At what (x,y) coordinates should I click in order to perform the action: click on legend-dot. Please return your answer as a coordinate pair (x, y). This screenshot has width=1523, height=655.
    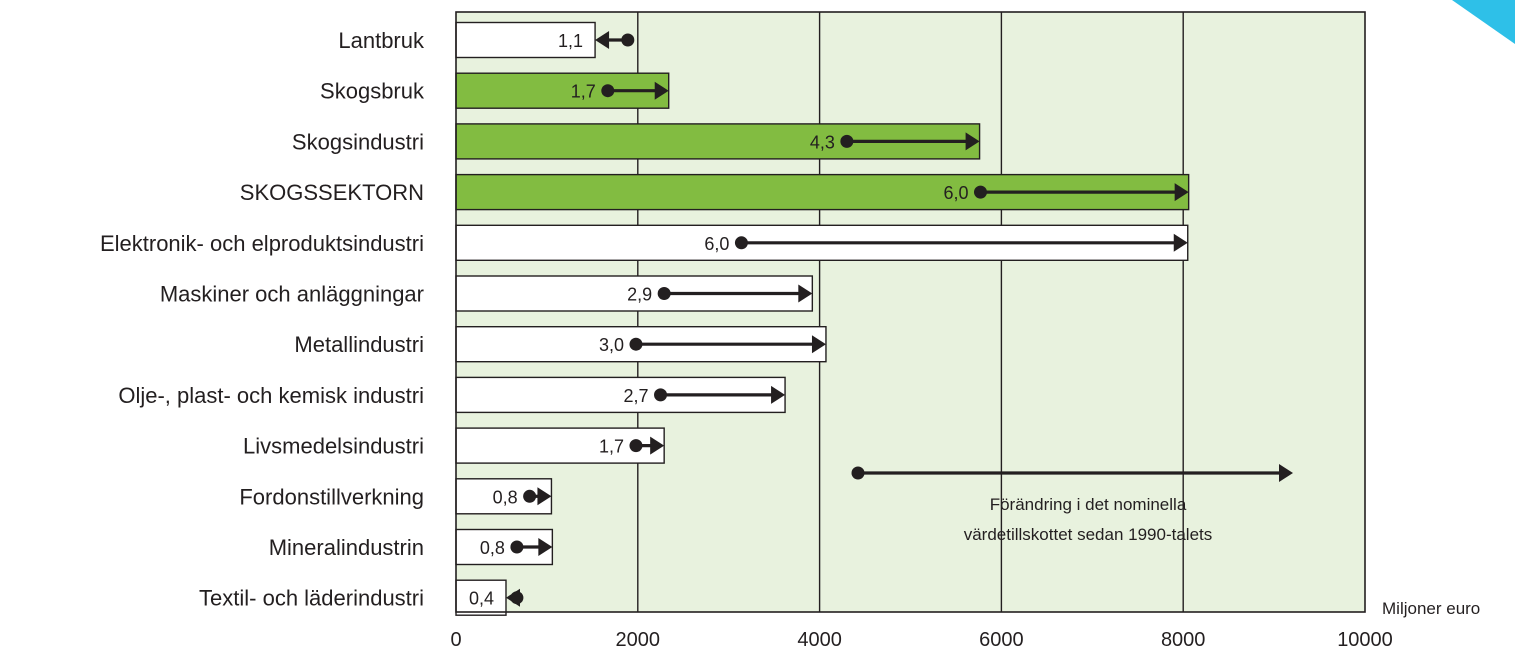
    Looking at the image, I should click on (858, 473).